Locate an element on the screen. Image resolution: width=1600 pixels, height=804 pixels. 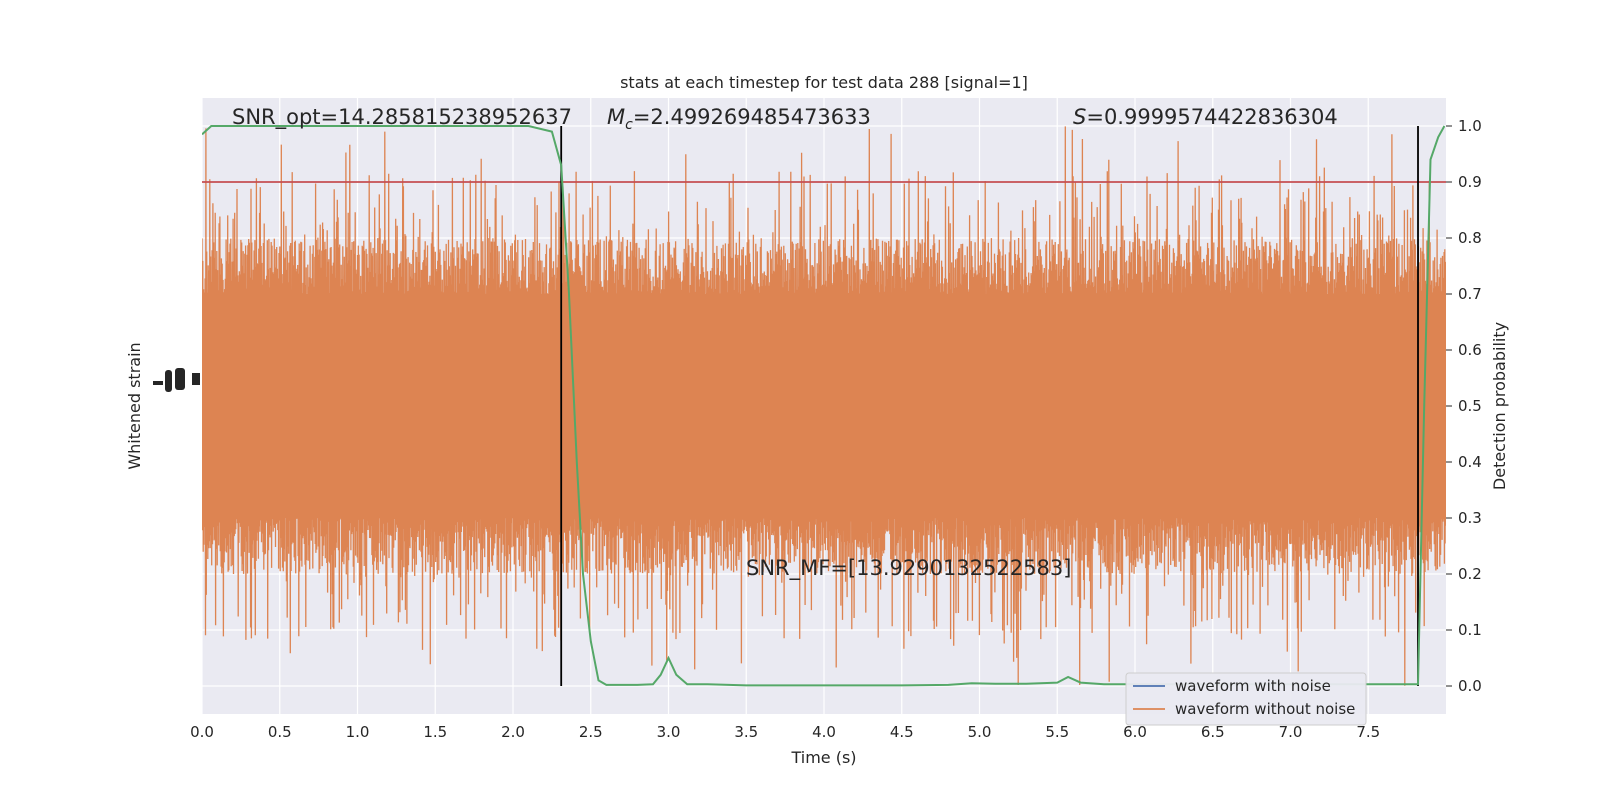
y-tick-label: 0.5 is located at coordinates (1470, 406).